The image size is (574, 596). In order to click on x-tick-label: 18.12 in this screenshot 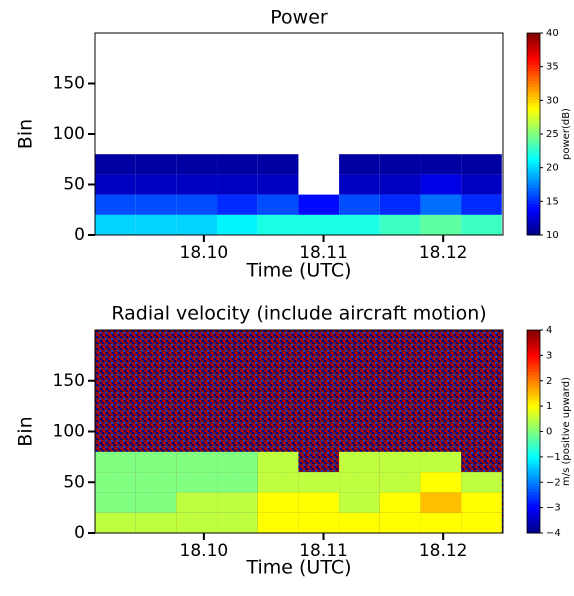, I will do `click(443, 551)`.